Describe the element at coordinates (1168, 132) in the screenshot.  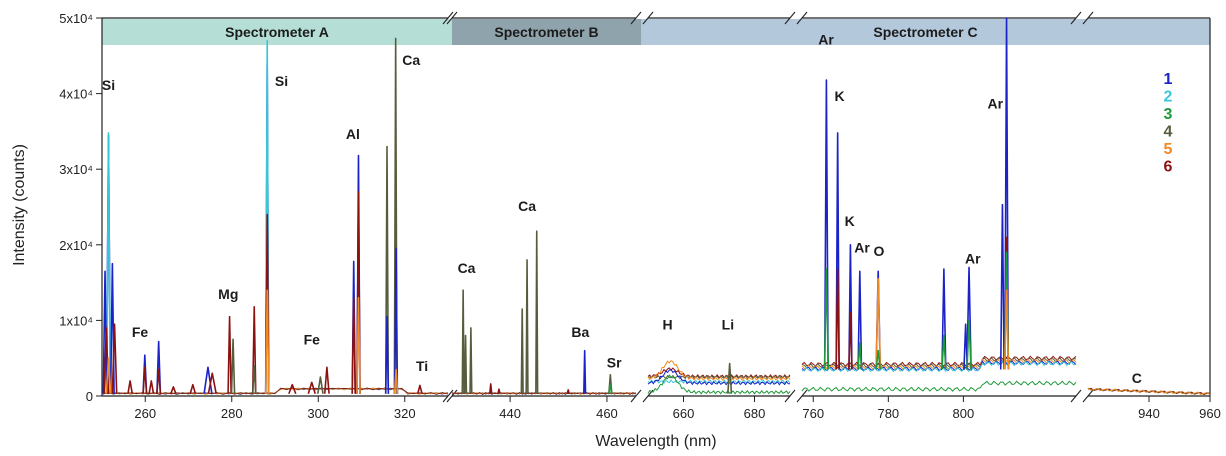
I see `legend-entry: 4` at that location.